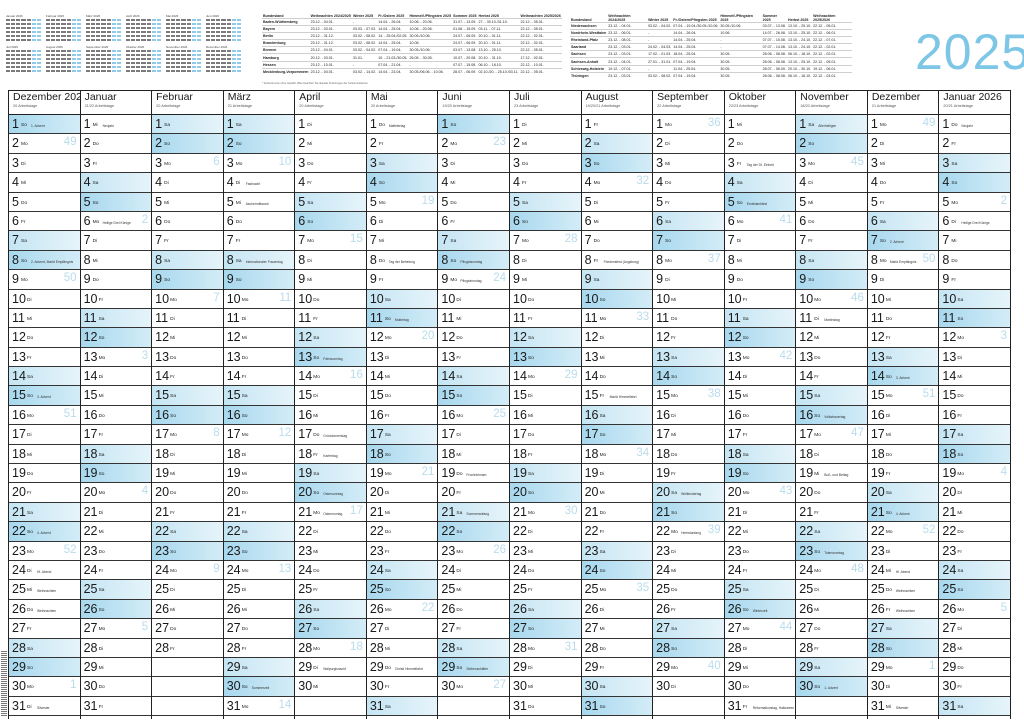 The height and width of the screenshot is (726, 1024). Describe the element at coordinates (760, 493) in the screenshot. I see `day-cell: 20 Mo 43` at that location.